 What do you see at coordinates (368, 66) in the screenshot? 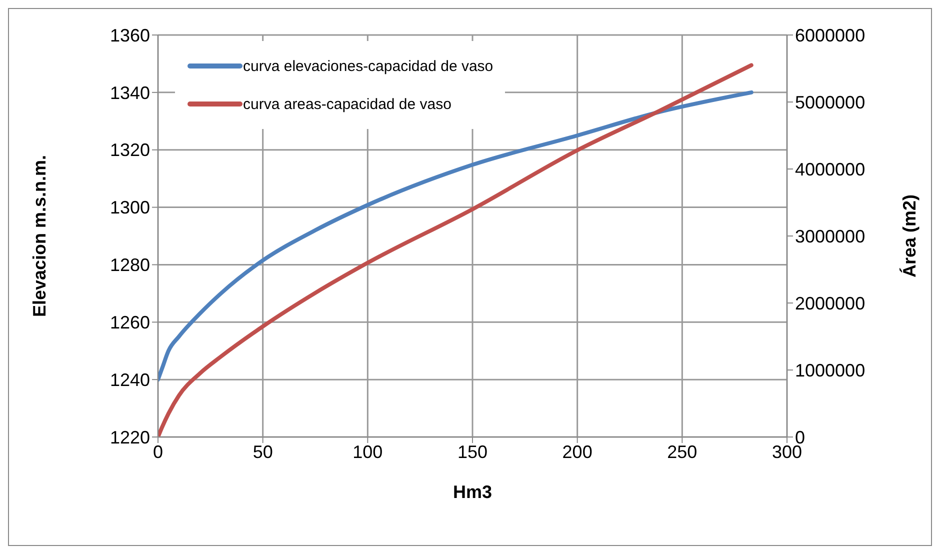
I see `legend-label: curva elevaciones-capacidad de vaso` at bounding box center [368, 66].